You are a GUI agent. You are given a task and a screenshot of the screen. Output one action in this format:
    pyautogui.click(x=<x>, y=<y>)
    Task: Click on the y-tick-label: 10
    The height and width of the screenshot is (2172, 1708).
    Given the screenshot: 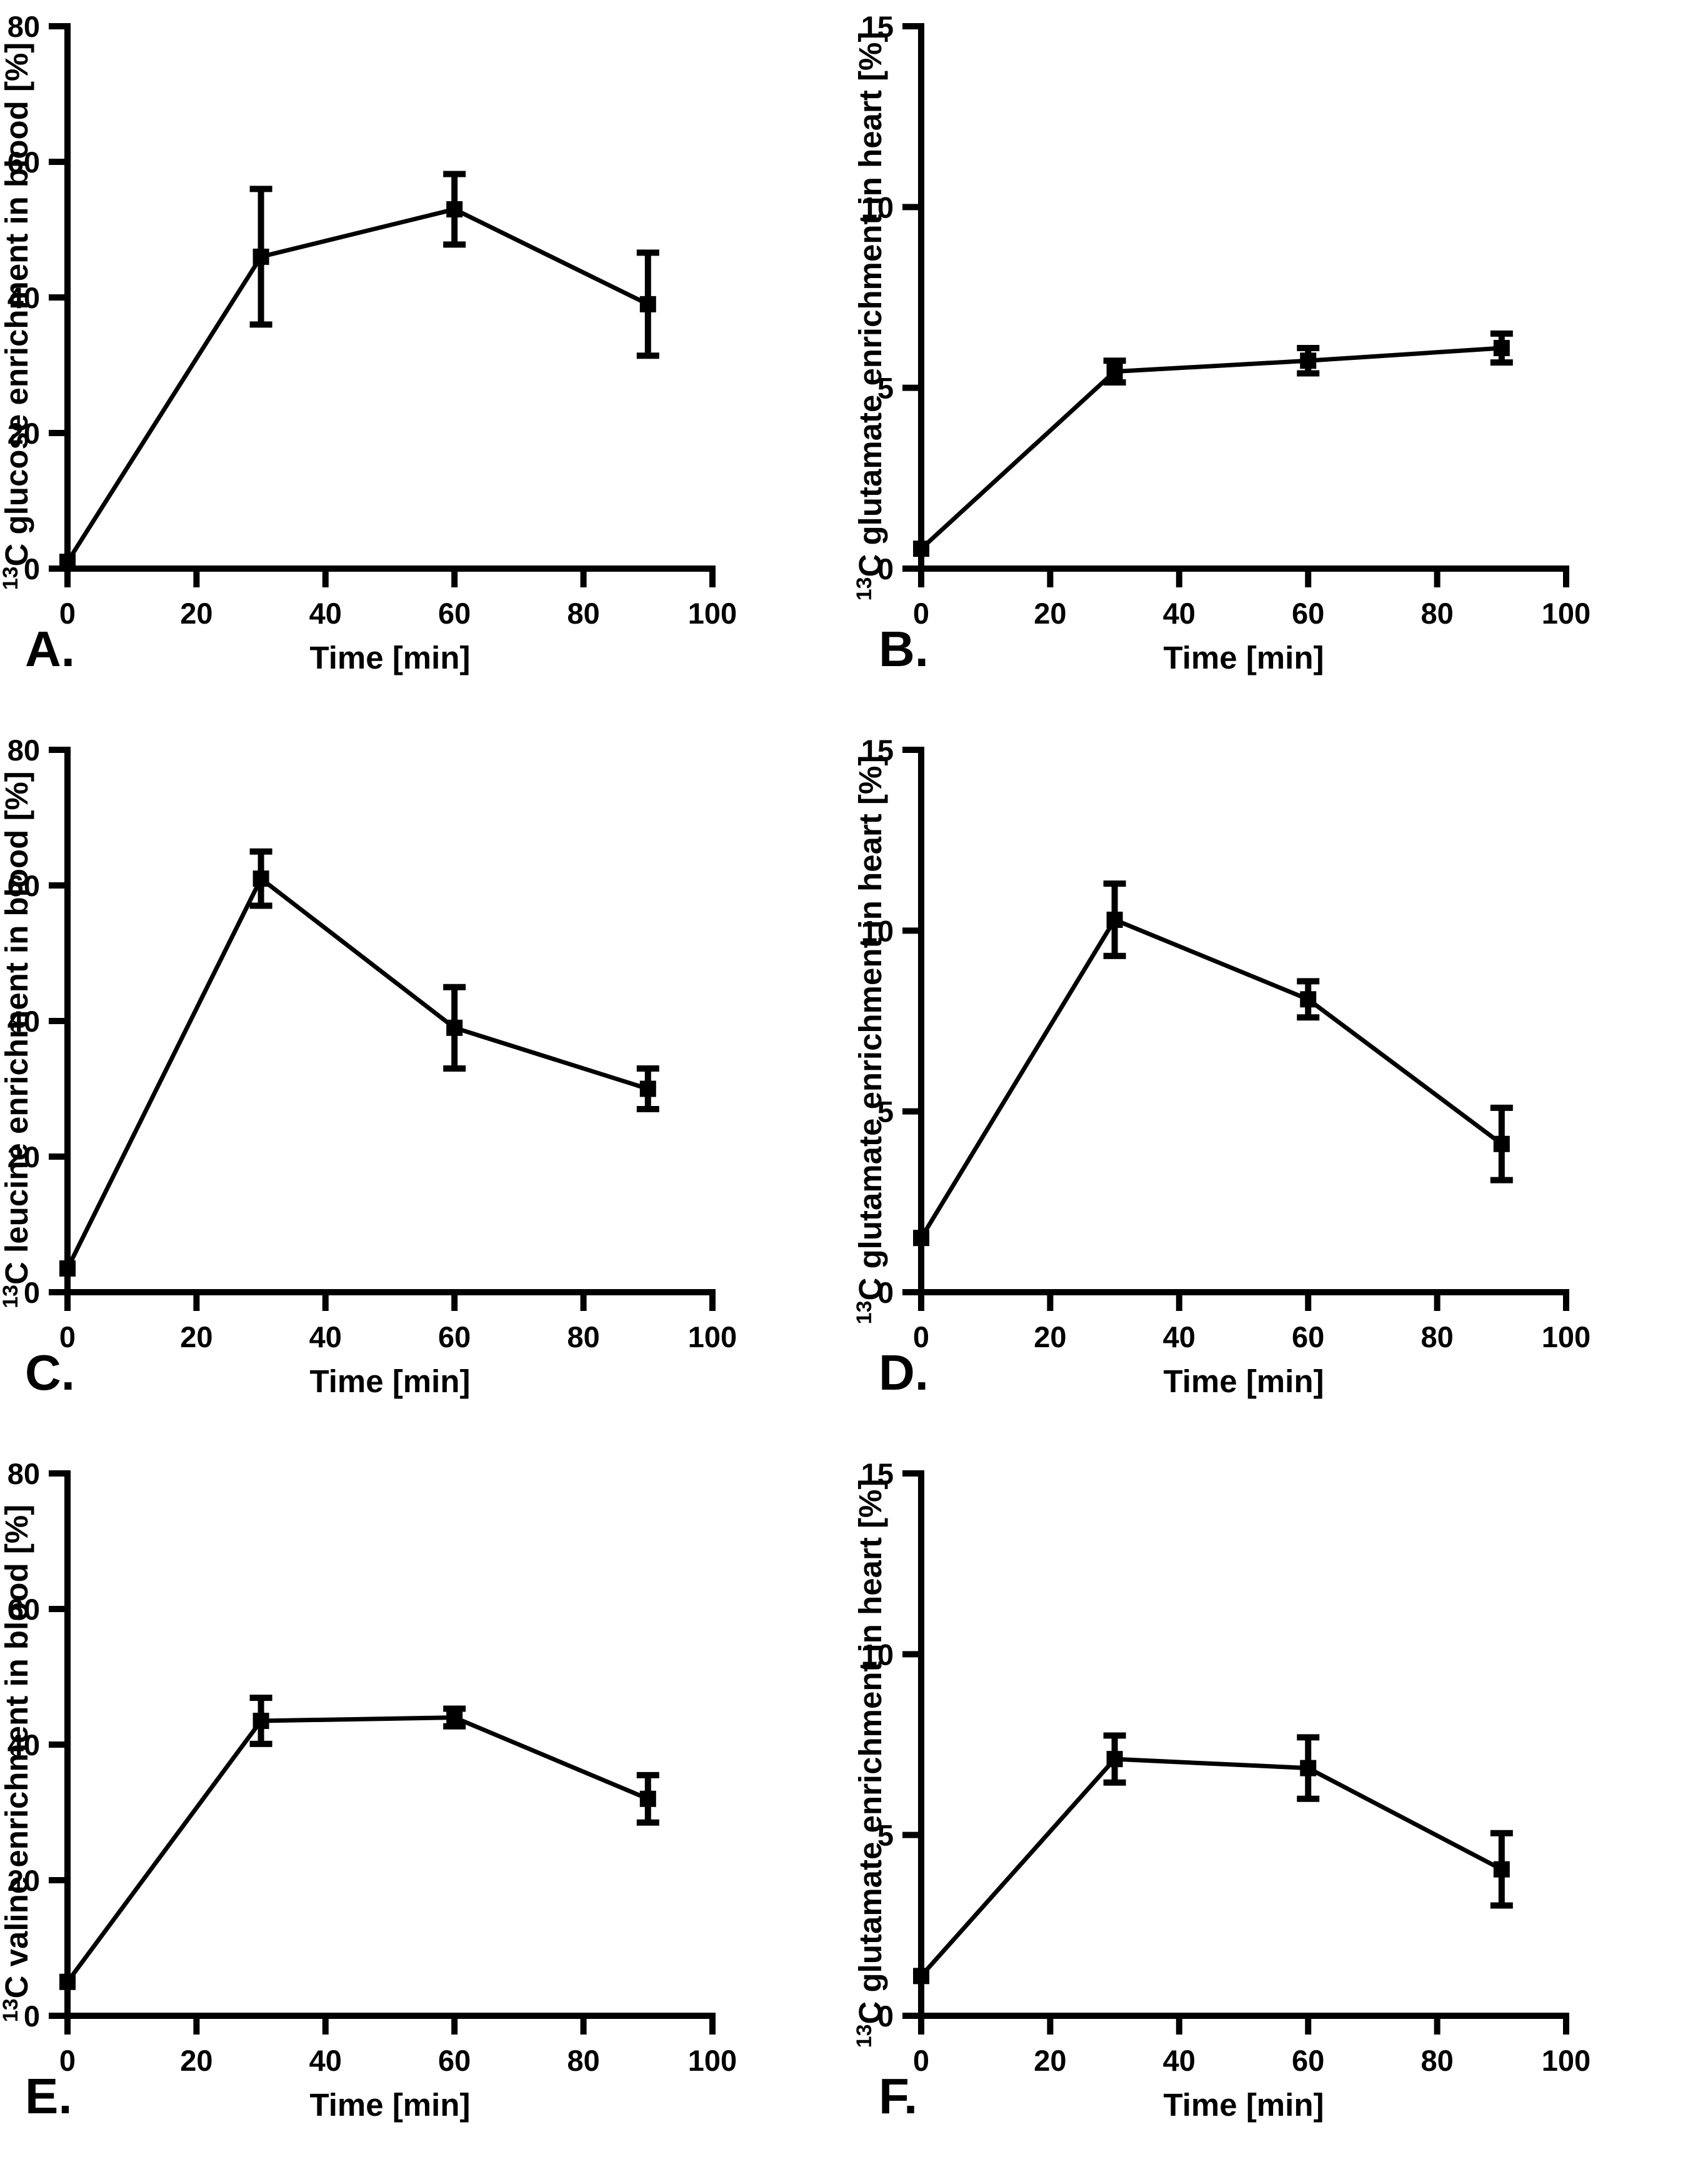 What is the action you would take?
    pyautogui.click(x=877, y=207)
    